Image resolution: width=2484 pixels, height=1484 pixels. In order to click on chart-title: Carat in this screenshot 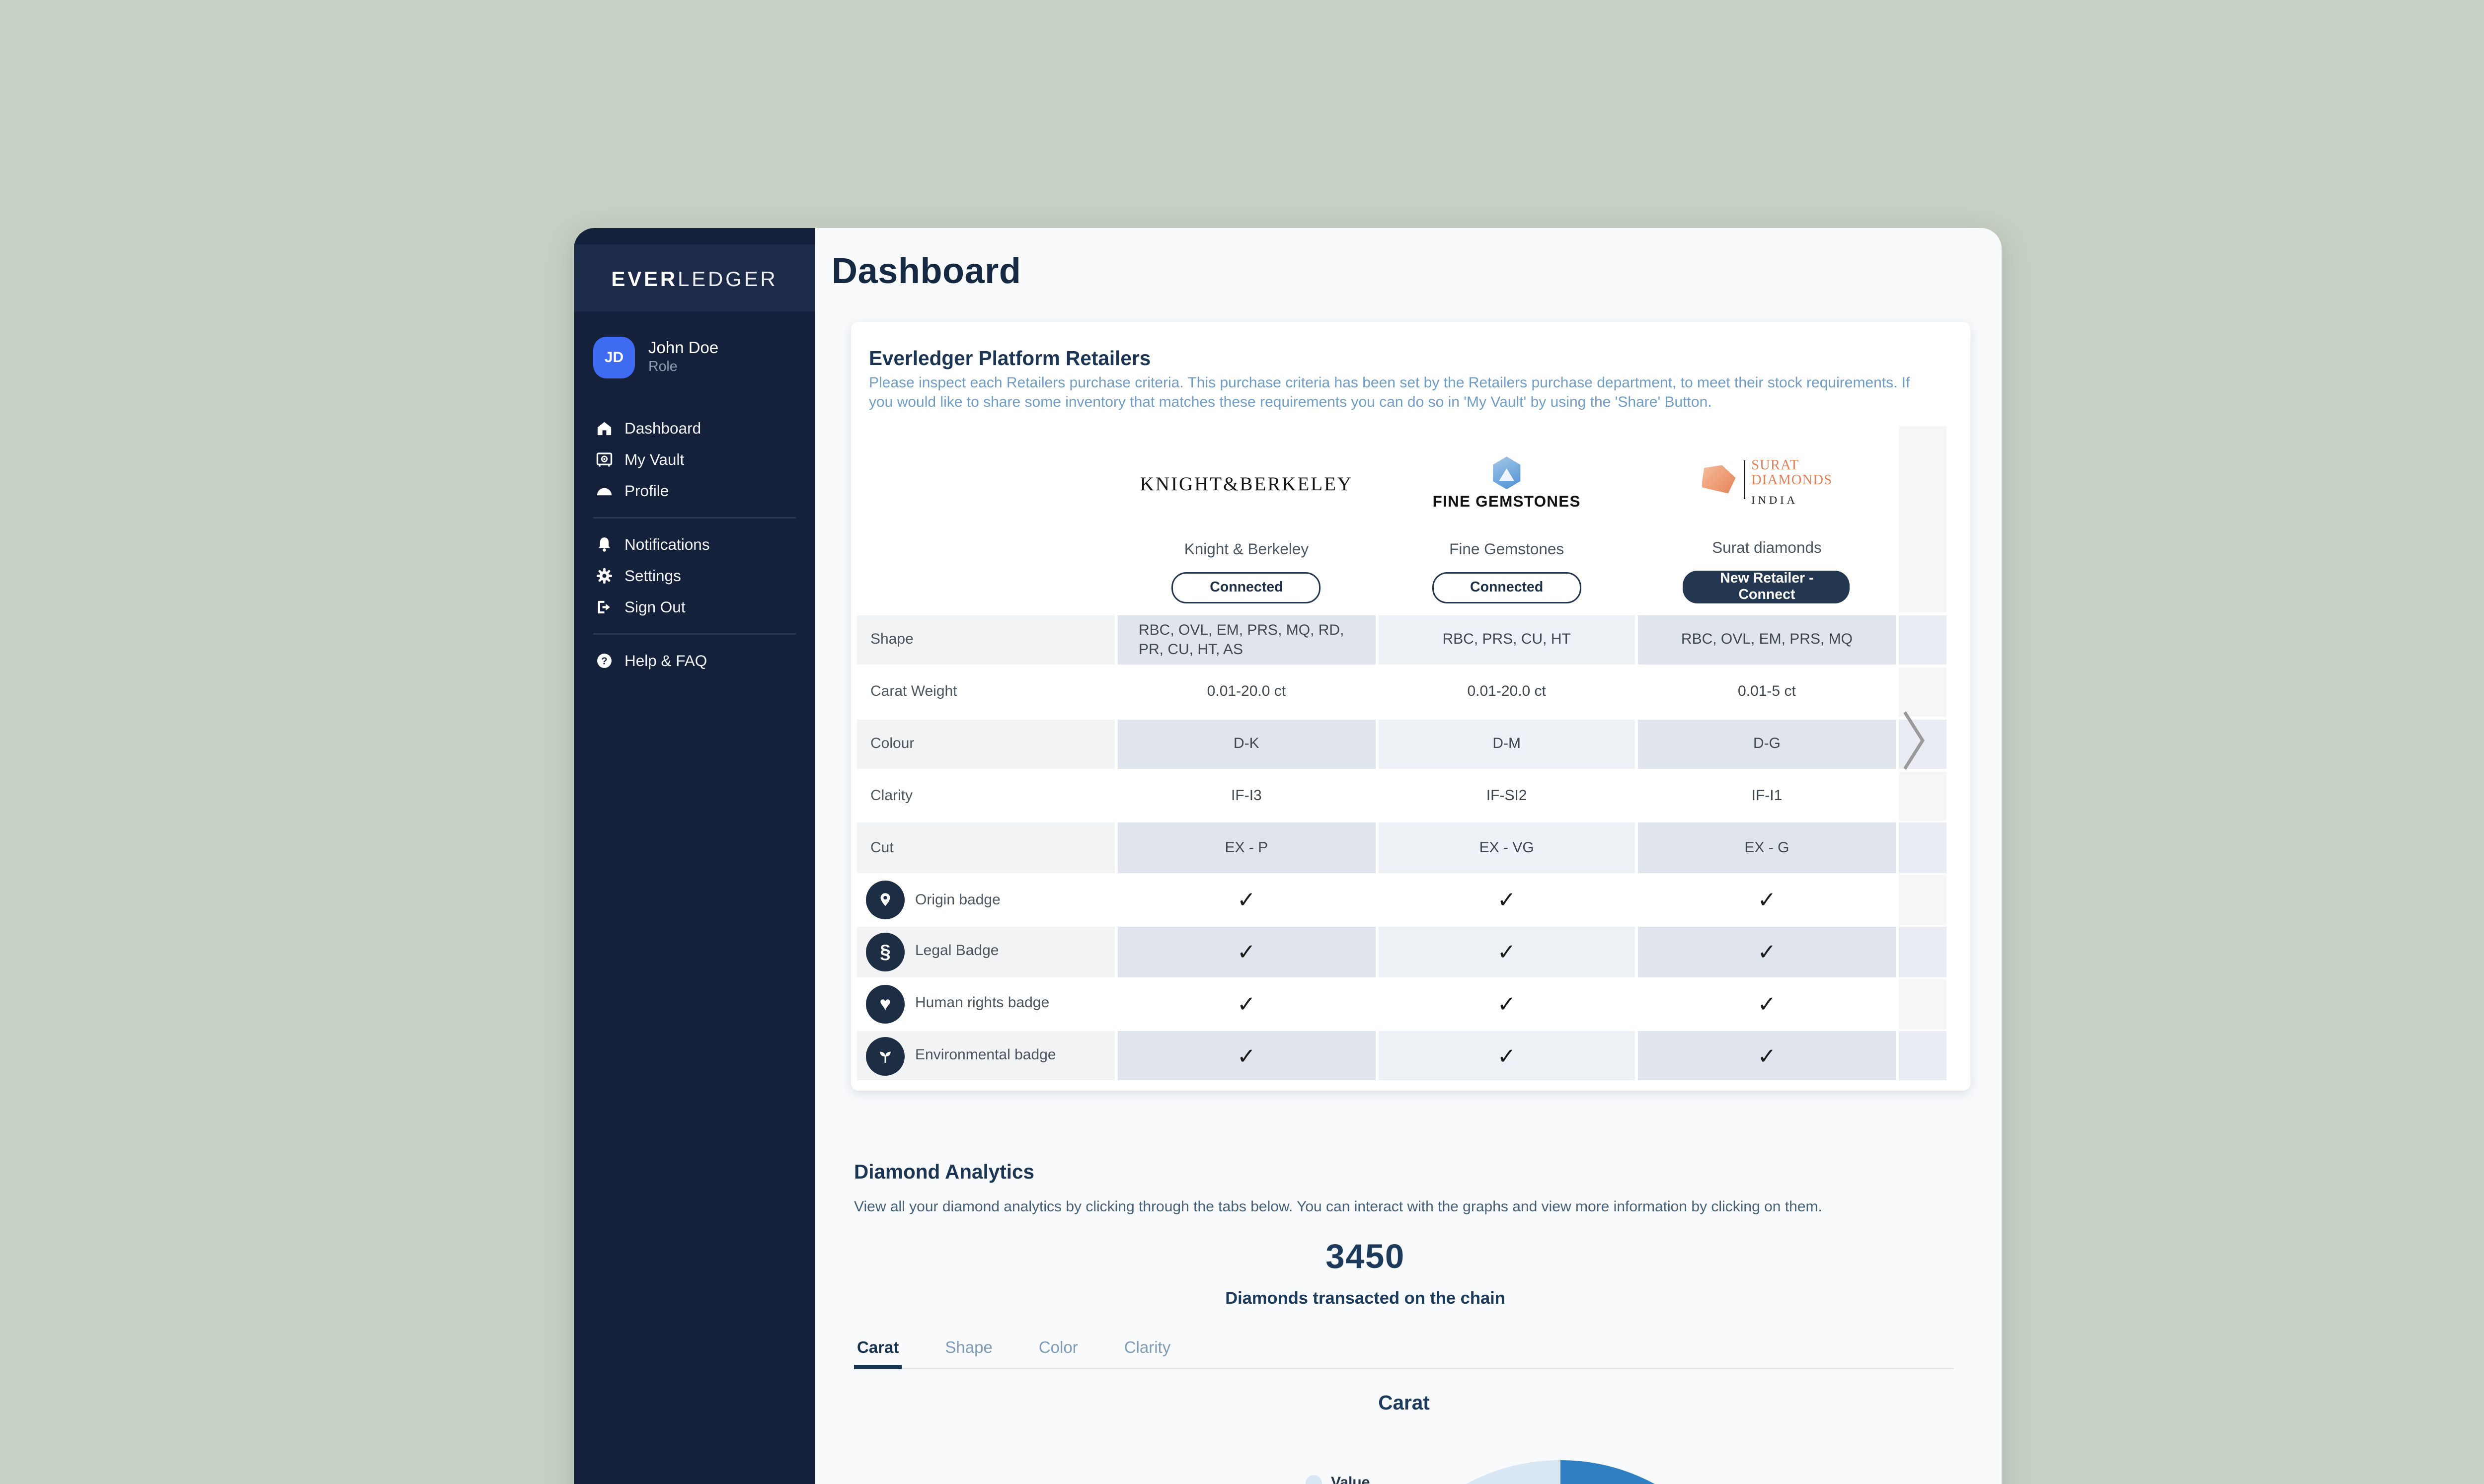, I will do `click(1404, 1403)`.